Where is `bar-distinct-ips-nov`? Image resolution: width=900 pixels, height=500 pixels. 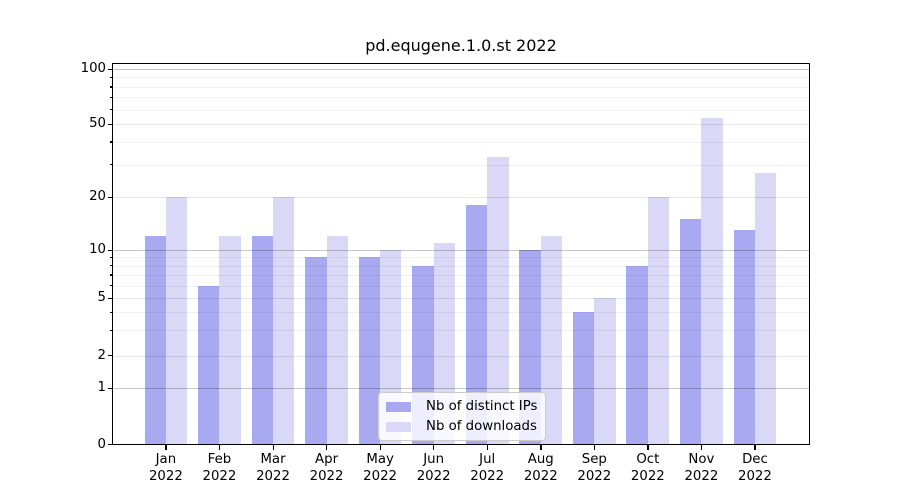
bar-distinct-ips-nov is located at coordinates (691, 331).